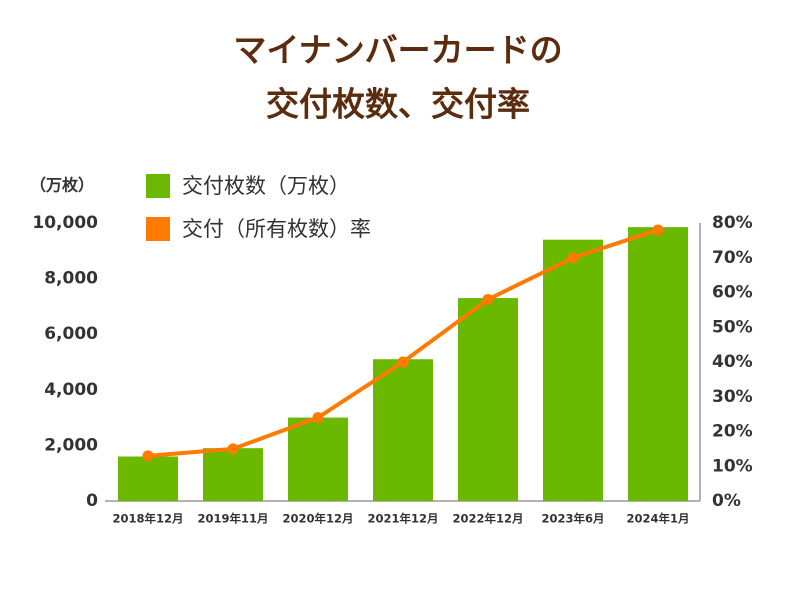 The width and height of the screenshot is (796, 597). I want to click on y-tick-label: 8,000, so click(71, 279).